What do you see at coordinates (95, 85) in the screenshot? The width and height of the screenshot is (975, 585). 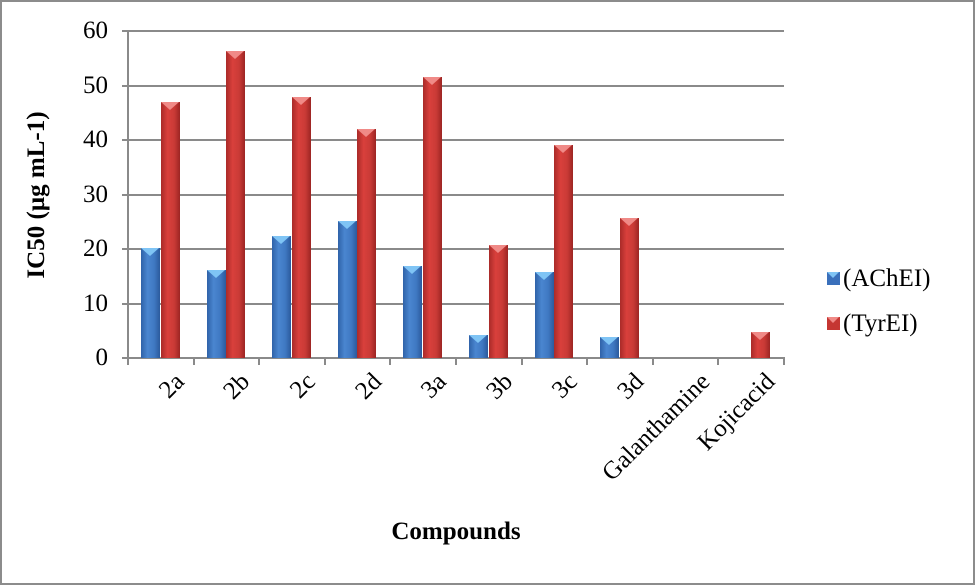 I see `y-tick-label: 50` at bounding box center [95, 85].